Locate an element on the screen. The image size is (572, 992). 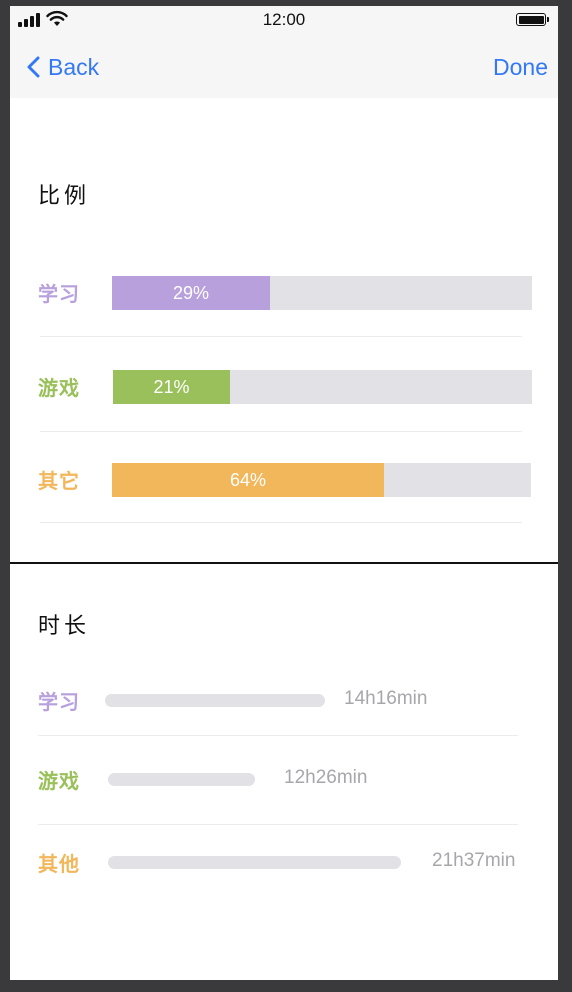
ratio-section-title: 比例 is located at coordinates (64, 196).